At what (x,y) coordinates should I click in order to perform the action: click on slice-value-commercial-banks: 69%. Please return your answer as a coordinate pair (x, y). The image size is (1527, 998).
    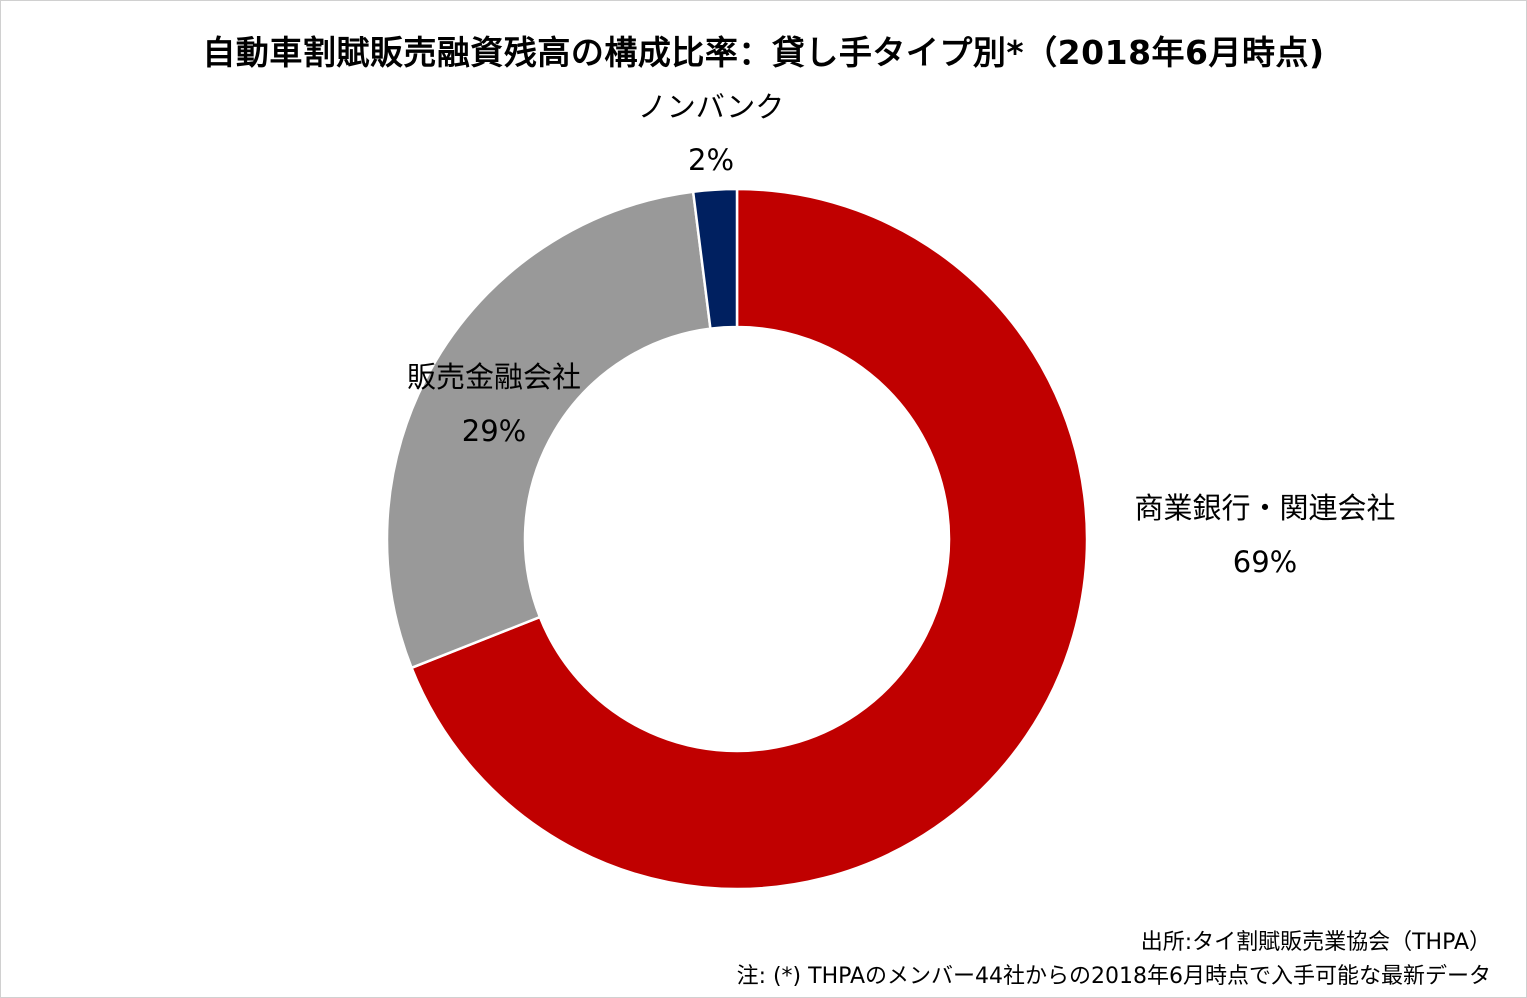
    Looking at the image, I should click on (1265, 562).